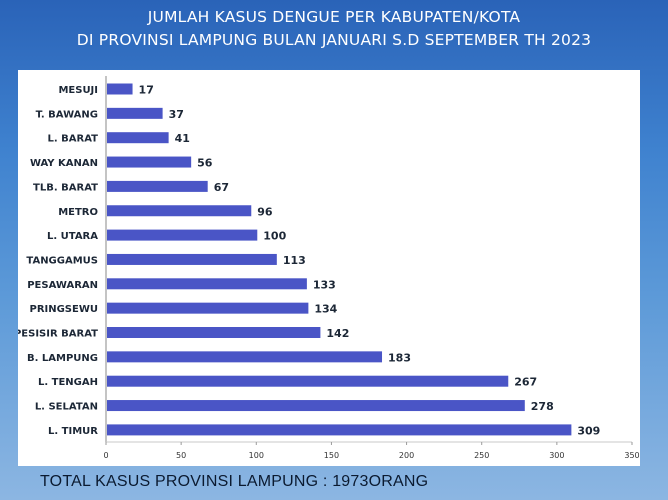 The width and height of the screenshot is (668, 500). What do you see at coordinates (205, 163) in the screenshot?
I see `data-label: 56` at bounding box center [205, 163].